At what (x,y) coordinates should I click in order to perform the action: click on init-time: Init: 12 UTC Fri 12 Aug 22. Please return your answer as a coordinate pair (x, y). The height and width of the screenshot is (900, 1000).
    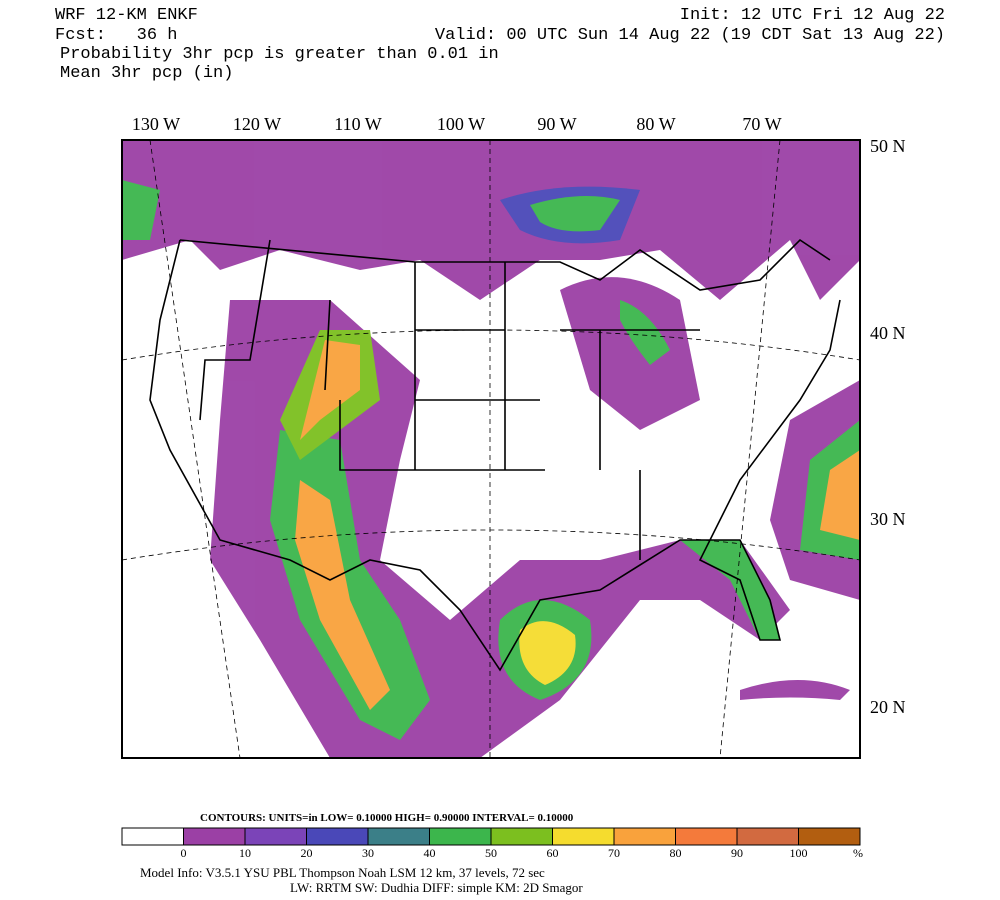
    Looking at the image, I should click on (812, 15).